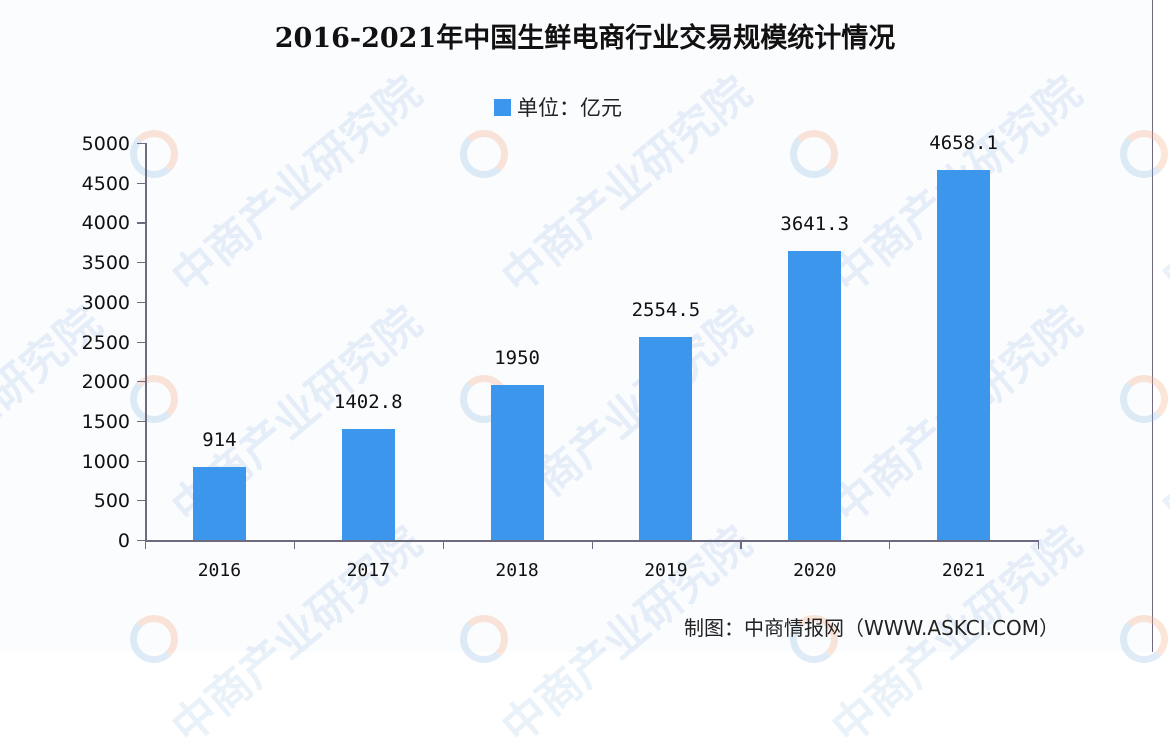  What do you see at coordinates (963, 570) in the screenshot?
I see `x-tick-label: 2021` at bounding box center [963, 570].